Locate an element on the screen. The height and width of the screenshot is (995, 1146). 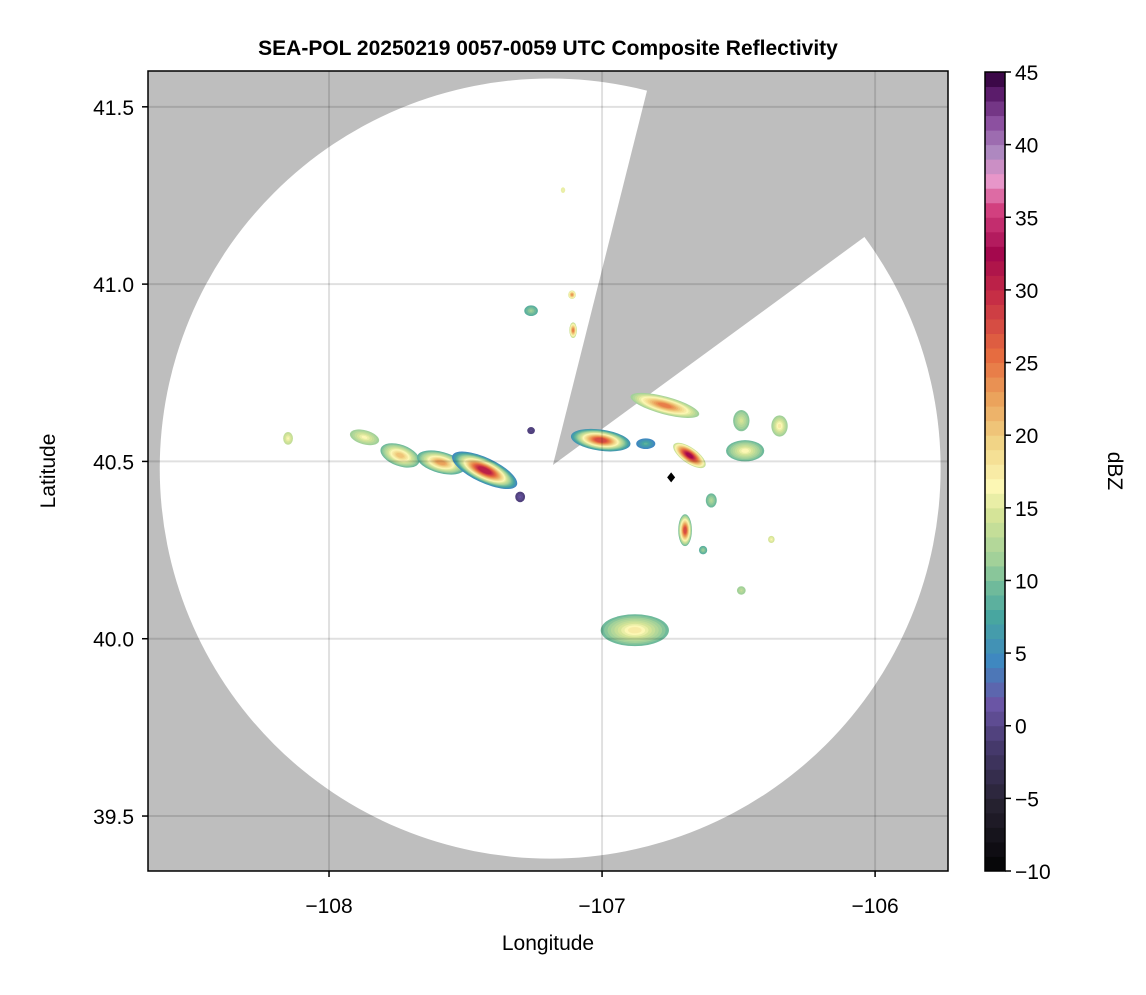
y-tick-label: 41.5 is located at coordinates (113, 108).